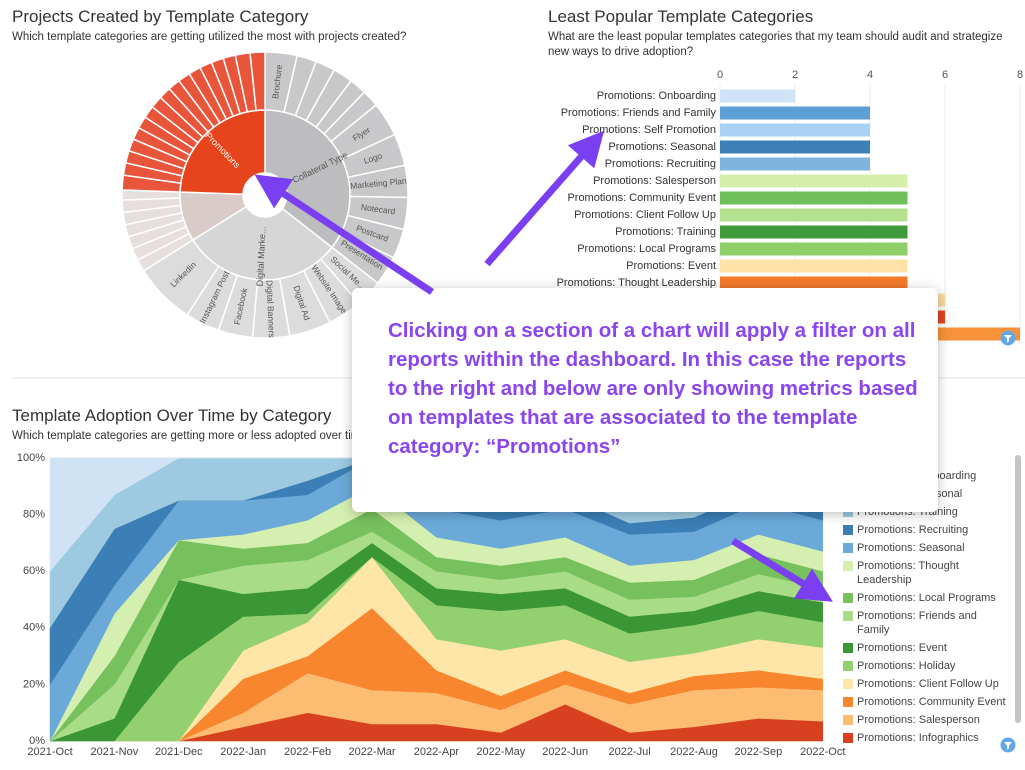  Describe the element at coordinates (307, 752) in the screenshot. I see `x-tick-label: 2022-Feb` at that location.